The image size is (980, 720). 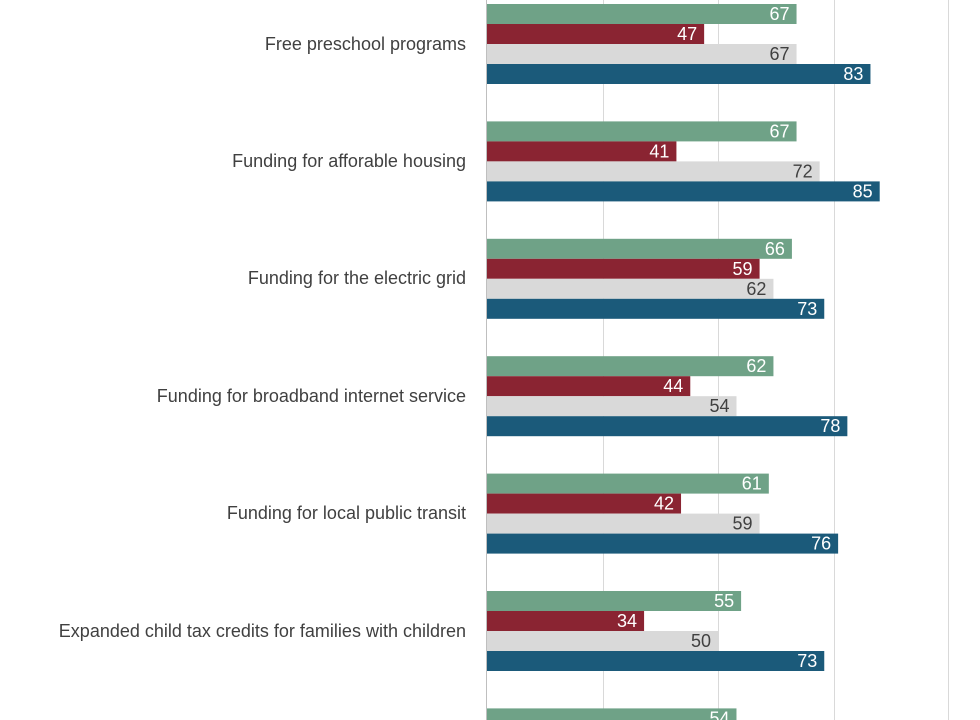 I want to click on data-label: 44, so click(x=673, y=386).